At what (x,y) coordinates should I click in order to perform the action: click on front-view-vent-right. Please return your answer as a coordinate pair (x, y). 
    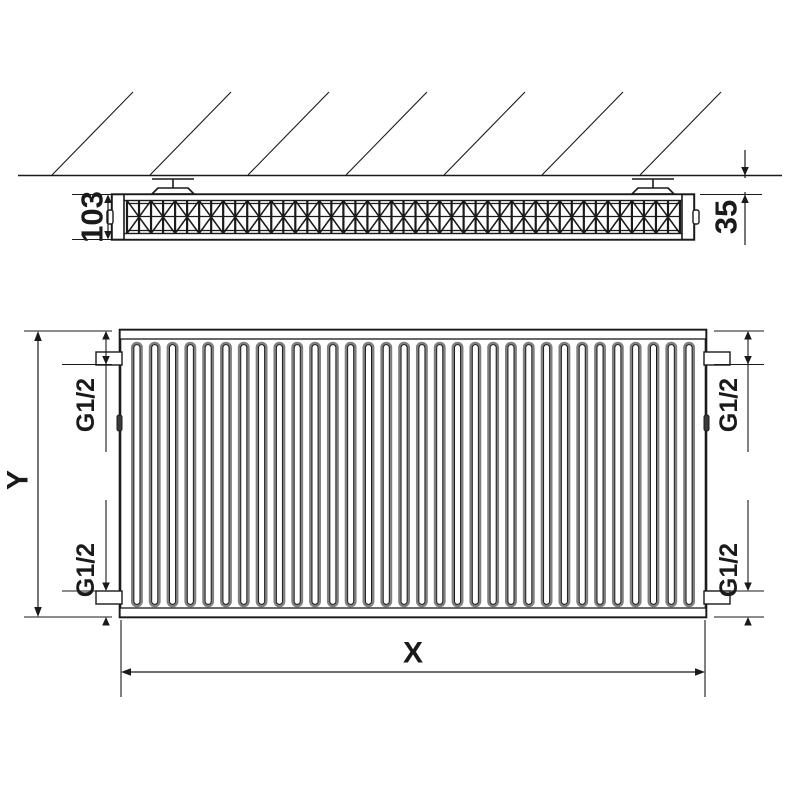
    Looking at the image, I should click on (706, 423).